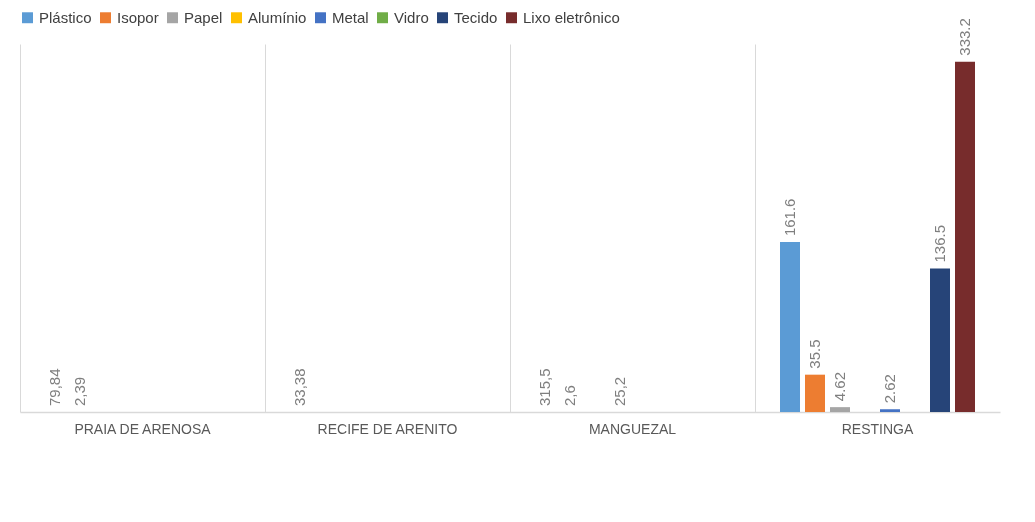 The image size is (1035, 522). I want to click on x-tick-label: PRAIA DE ARENOSA, so click(143, 428).